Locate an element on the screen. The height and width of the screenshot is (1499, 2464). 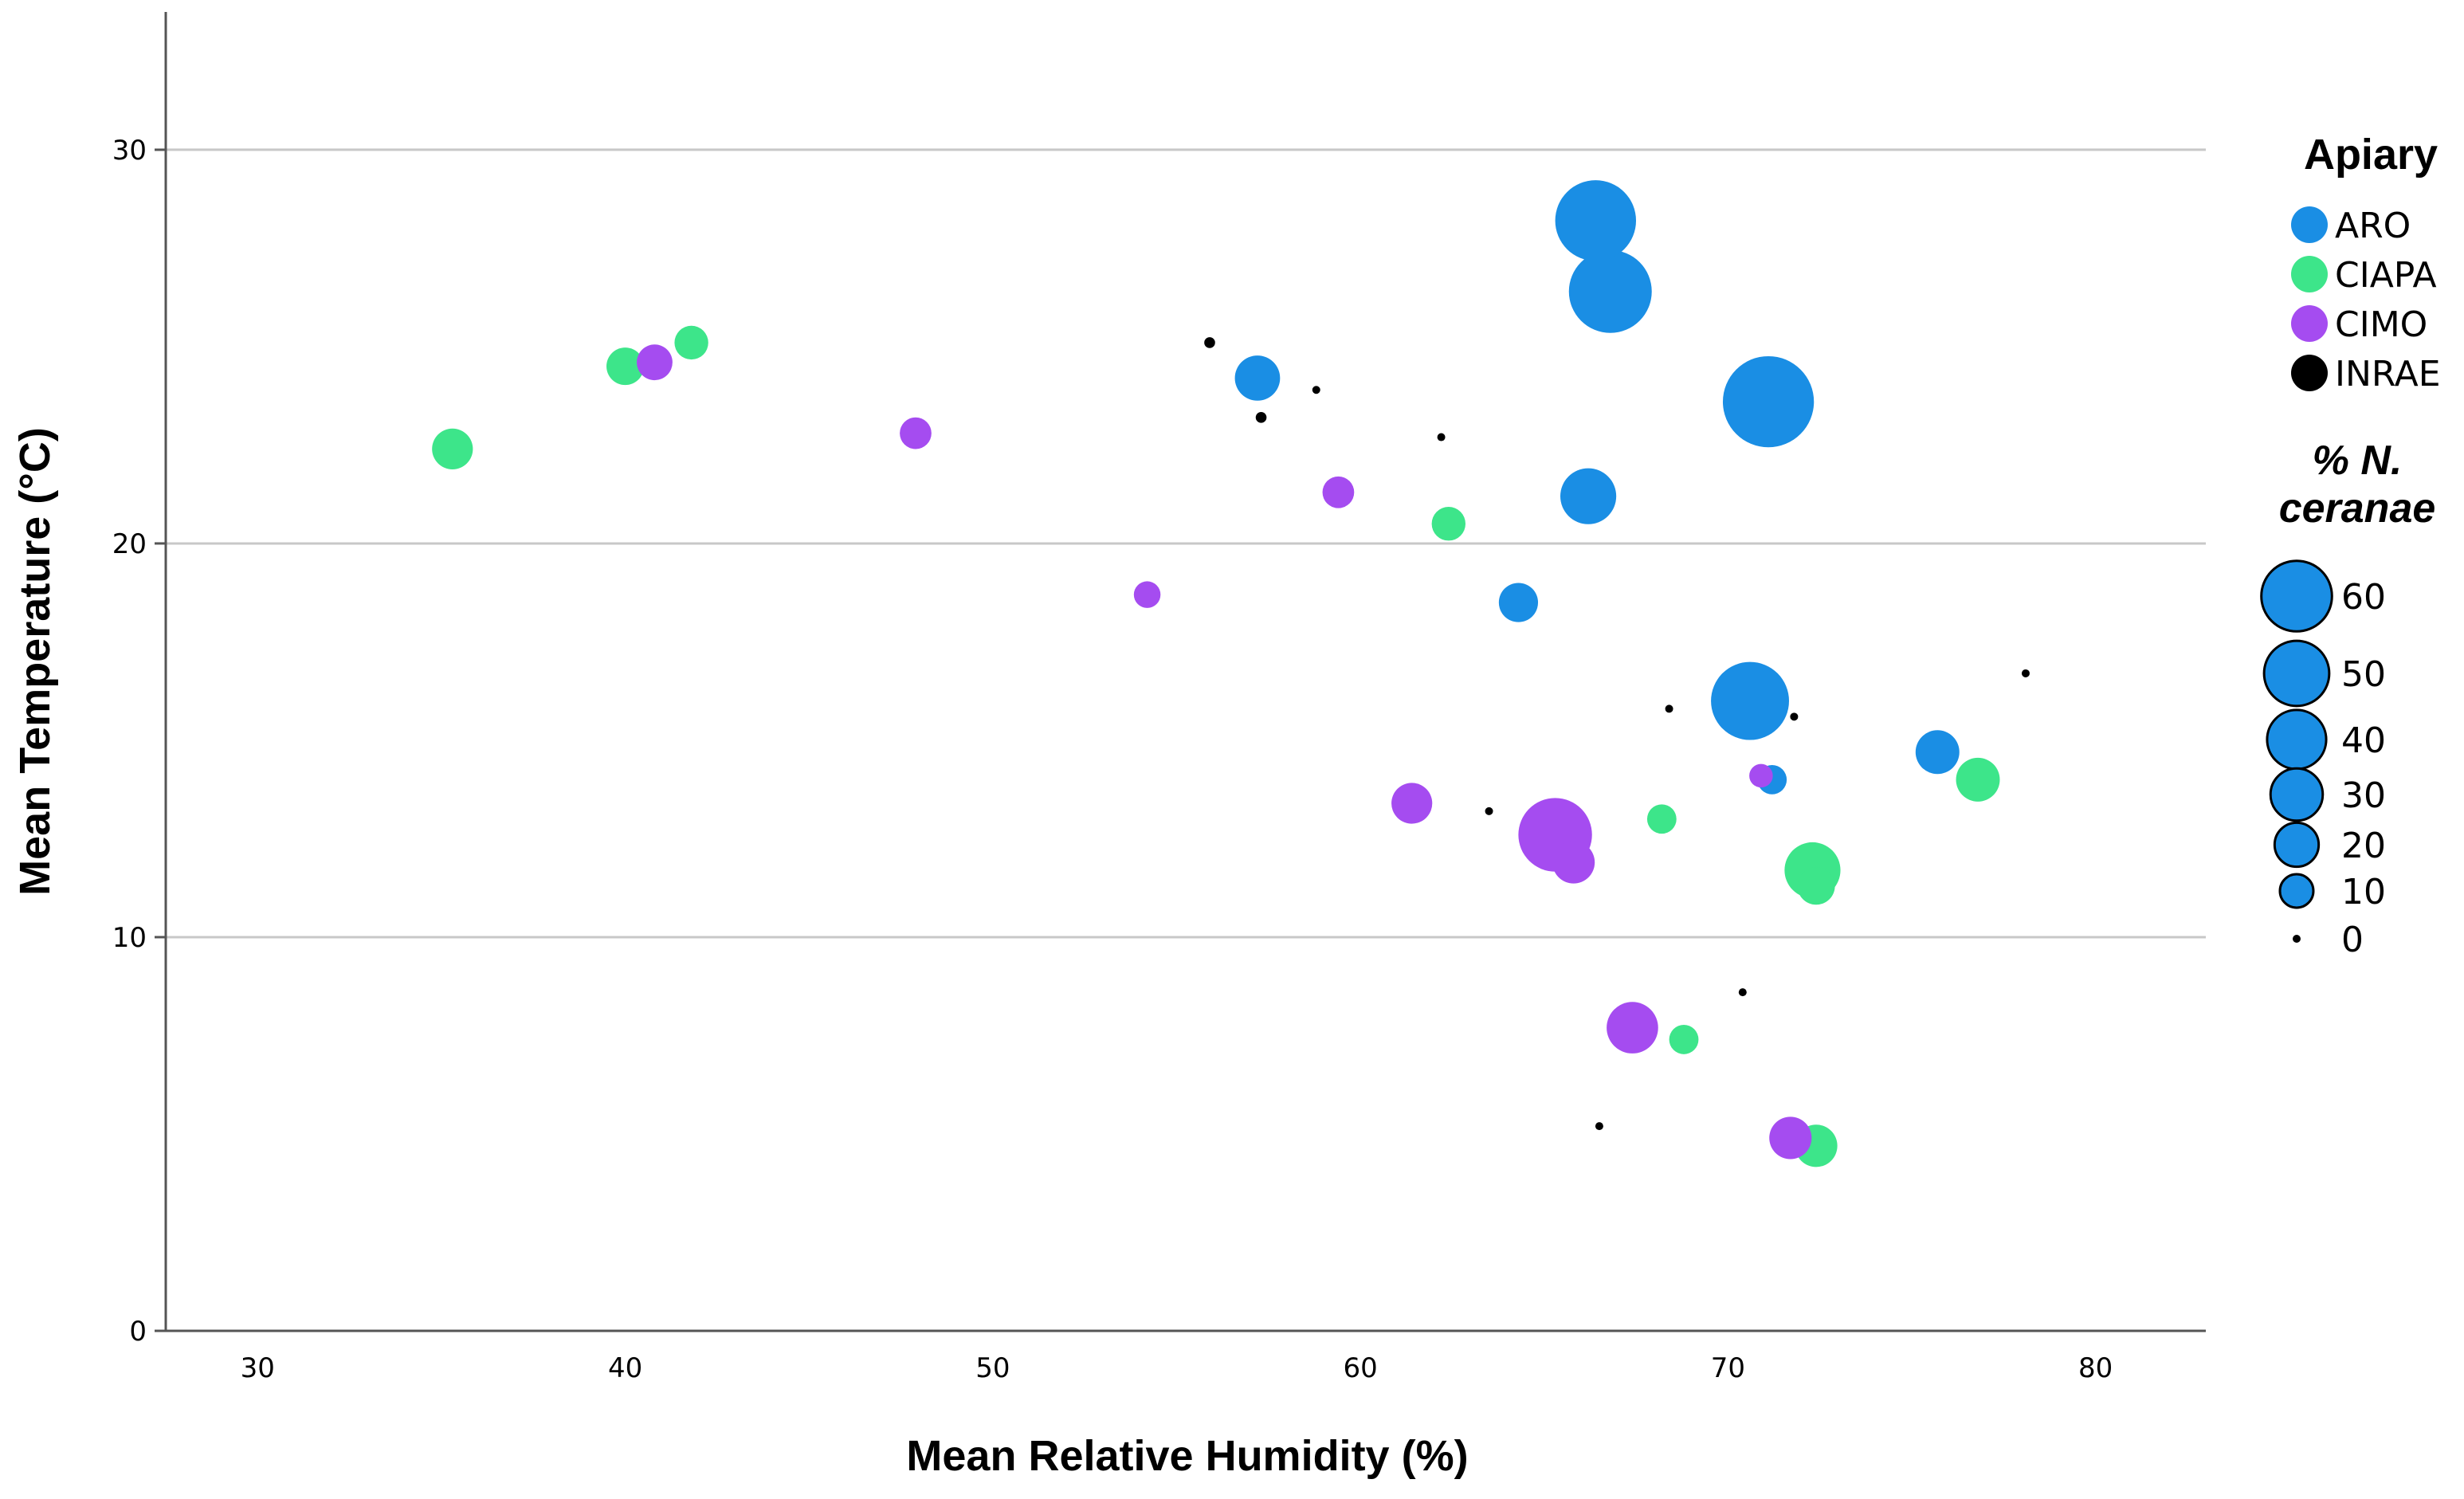
size-legend-label-30: 30 is located at coordinates (2363, 796).